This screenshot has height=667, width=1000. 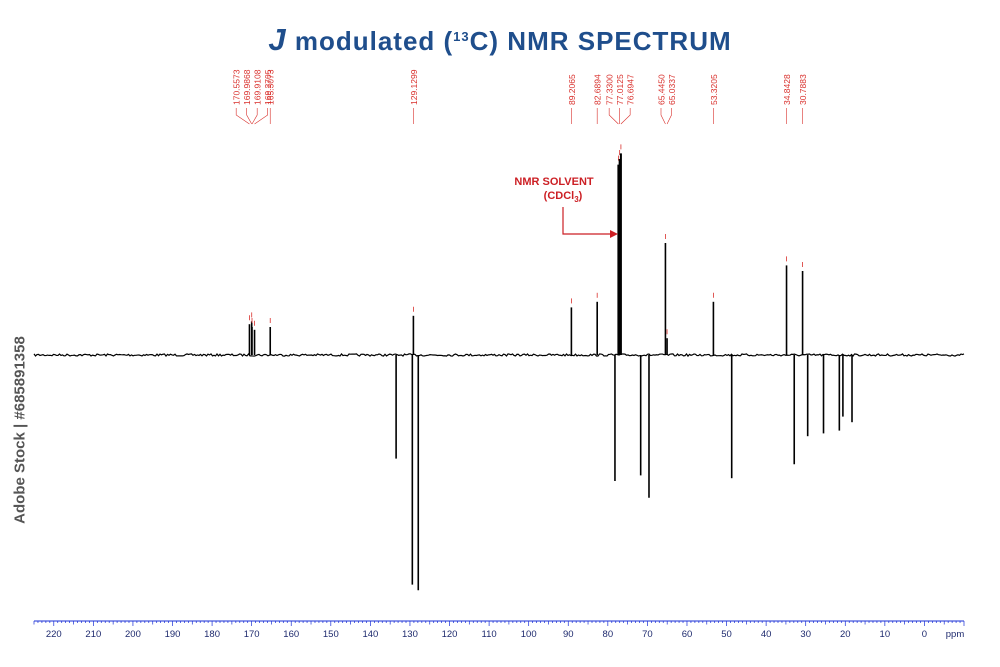 I want to click on x-tick-label: 130, so click(x=410, y=634).